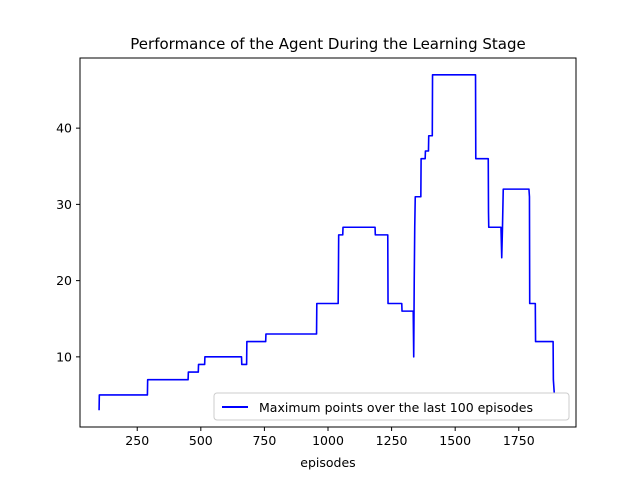  I want to click on x-tick-label: 500, so click(201, 440).